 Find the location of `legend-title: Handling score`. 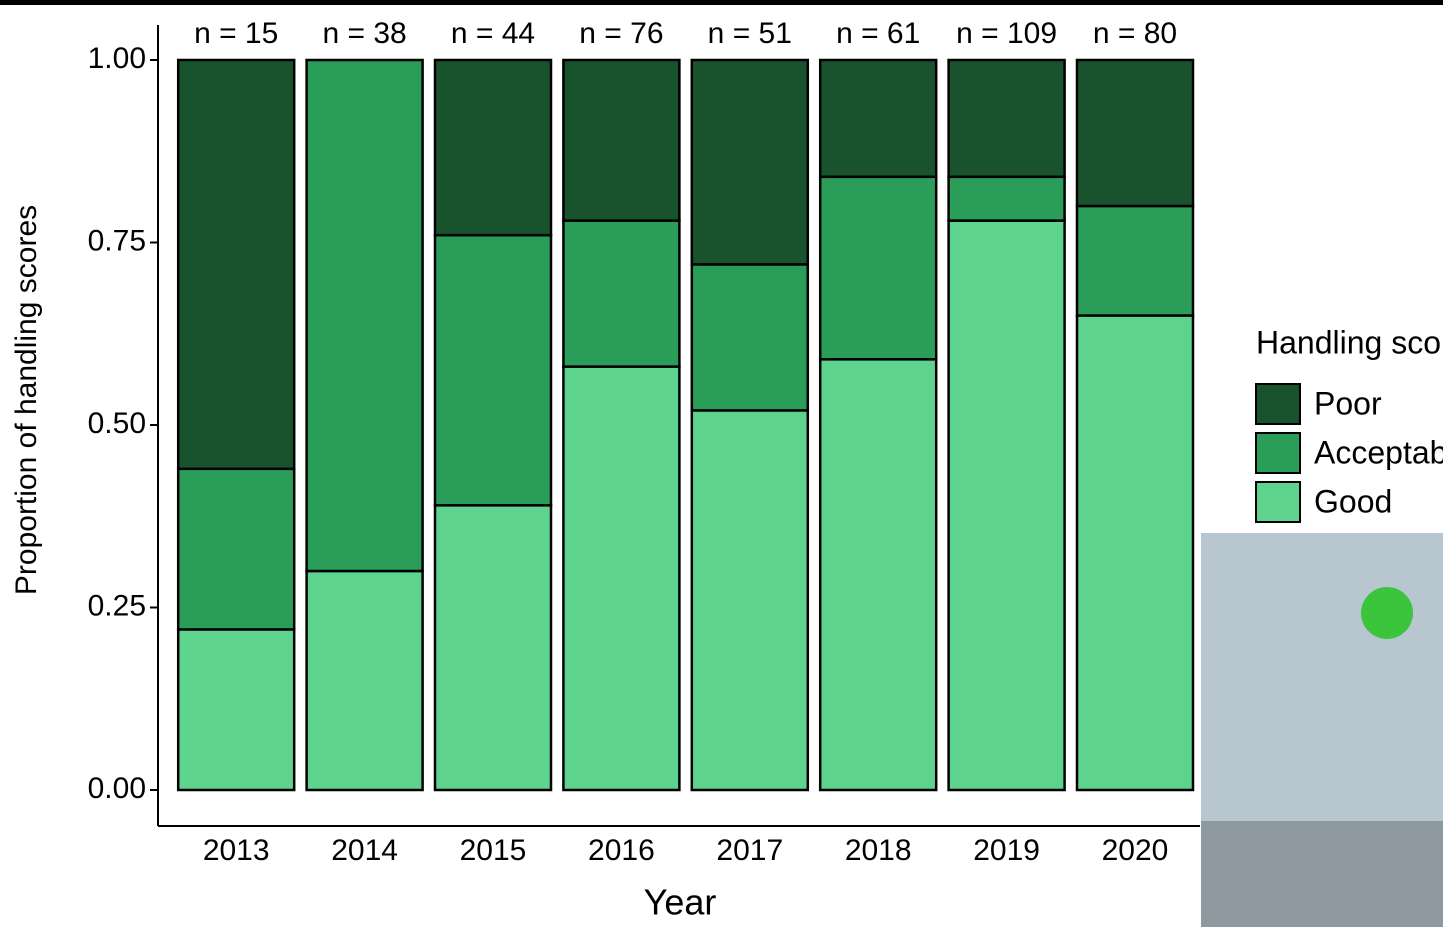

legend-title: Handling score is located at coordinates (1349, 342).